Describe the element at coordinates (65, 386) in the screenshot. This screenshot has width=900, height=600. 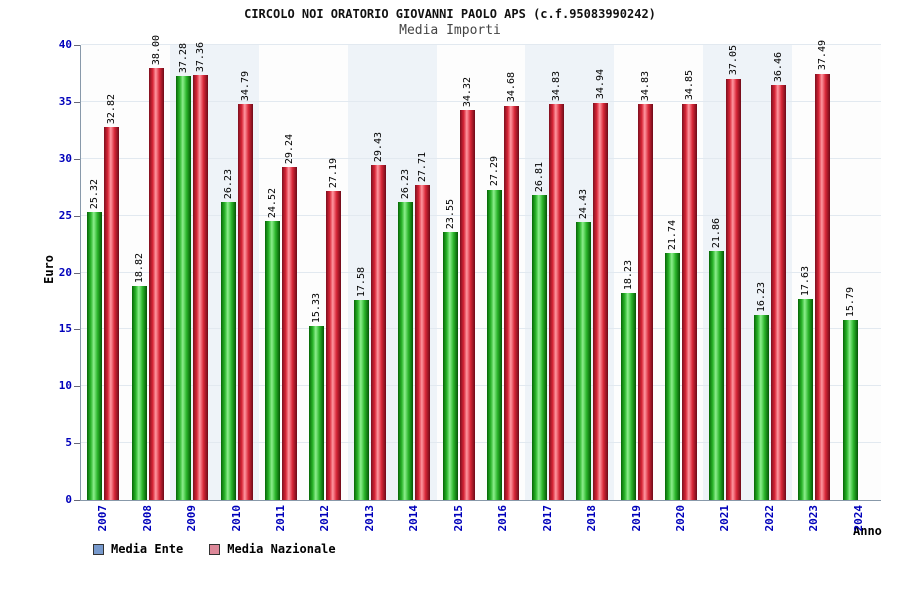
I see `y-tick-label: 10` at that location.